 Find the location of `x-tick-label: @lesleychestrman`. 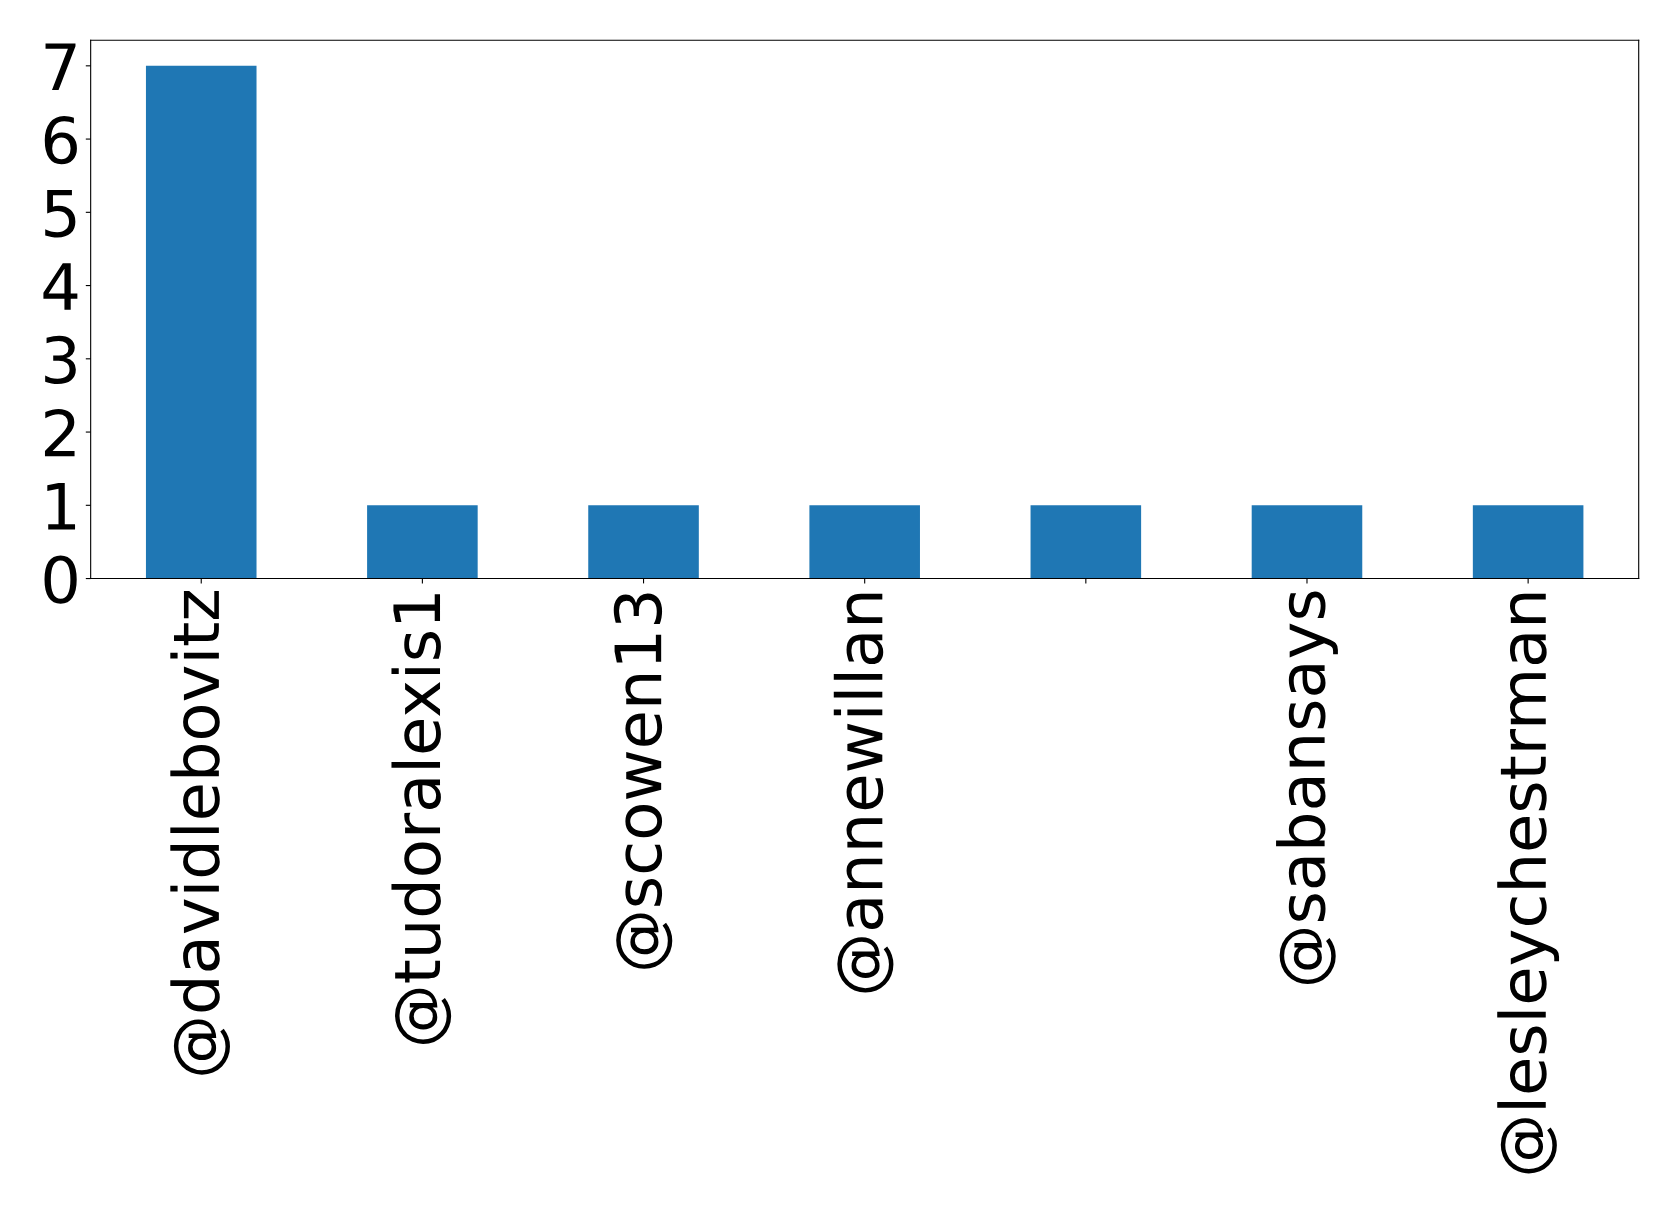

x-tick-label: @lesleychestrman is located at coordinates (1528, 883).